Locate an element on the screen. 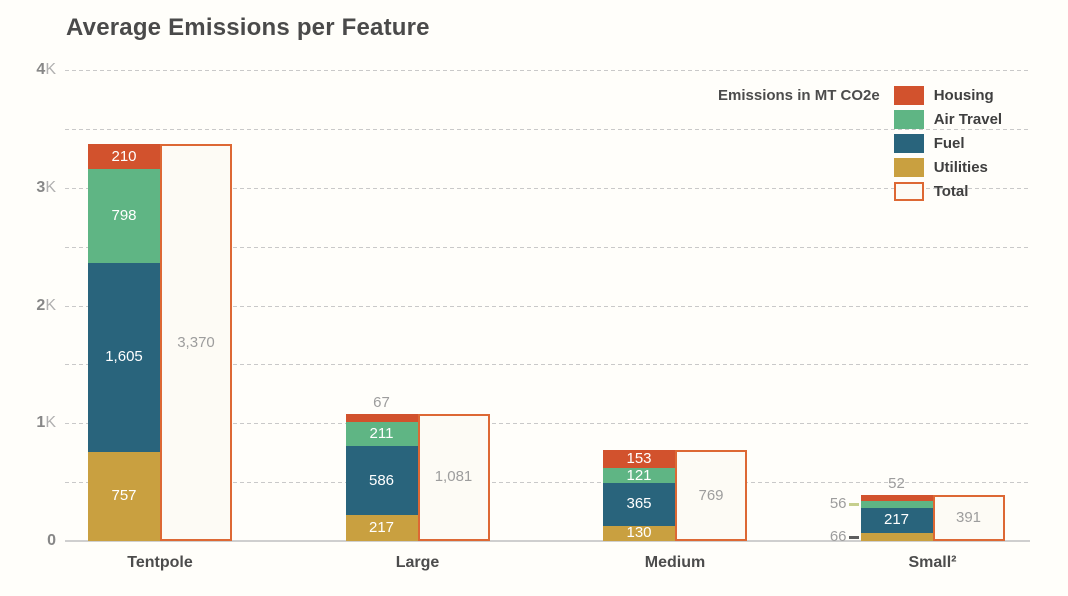 The image size is (1068, 596). legend-swatch-air-travel is located at coordinates (908, 119).